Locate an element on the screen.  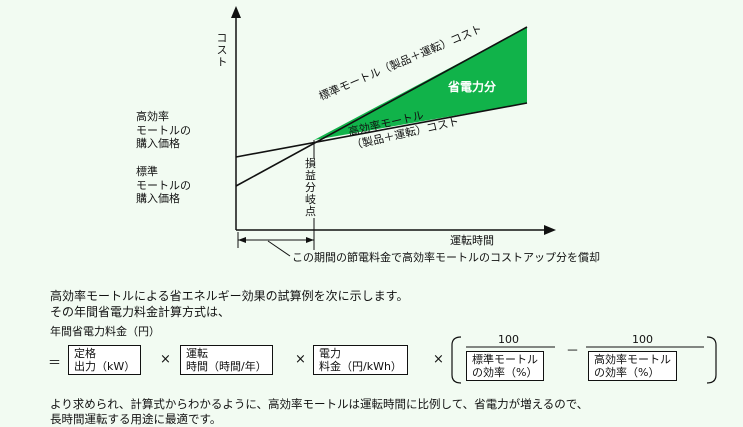
payback-caption: この期間の節電料金で高効率モートルのコストアップ分を償却 is located at coordinates (446, 257).